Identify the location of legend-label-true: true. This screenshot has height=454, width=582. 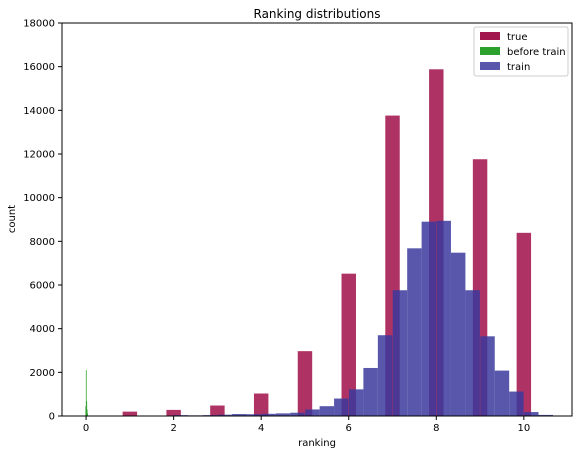
(517, 37).